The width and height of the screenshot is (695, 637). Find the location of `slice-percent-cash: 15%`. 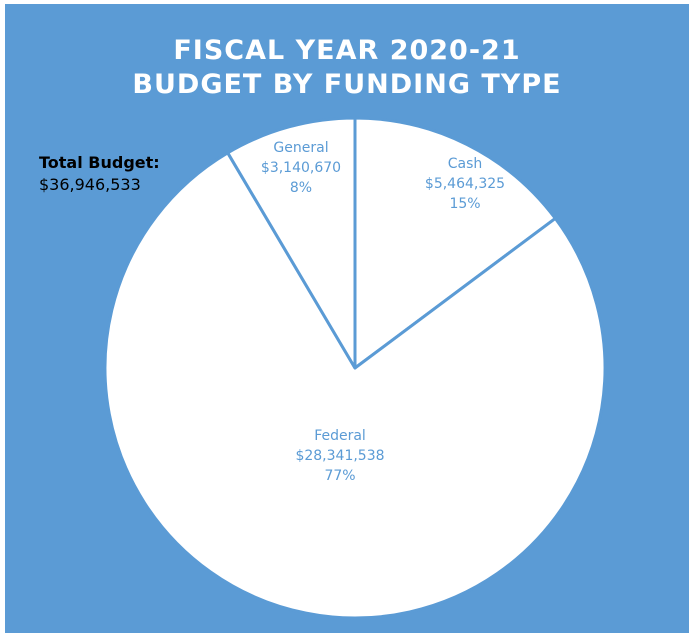

slice-percent-cash: 15% is located at coordinates (464, 204).